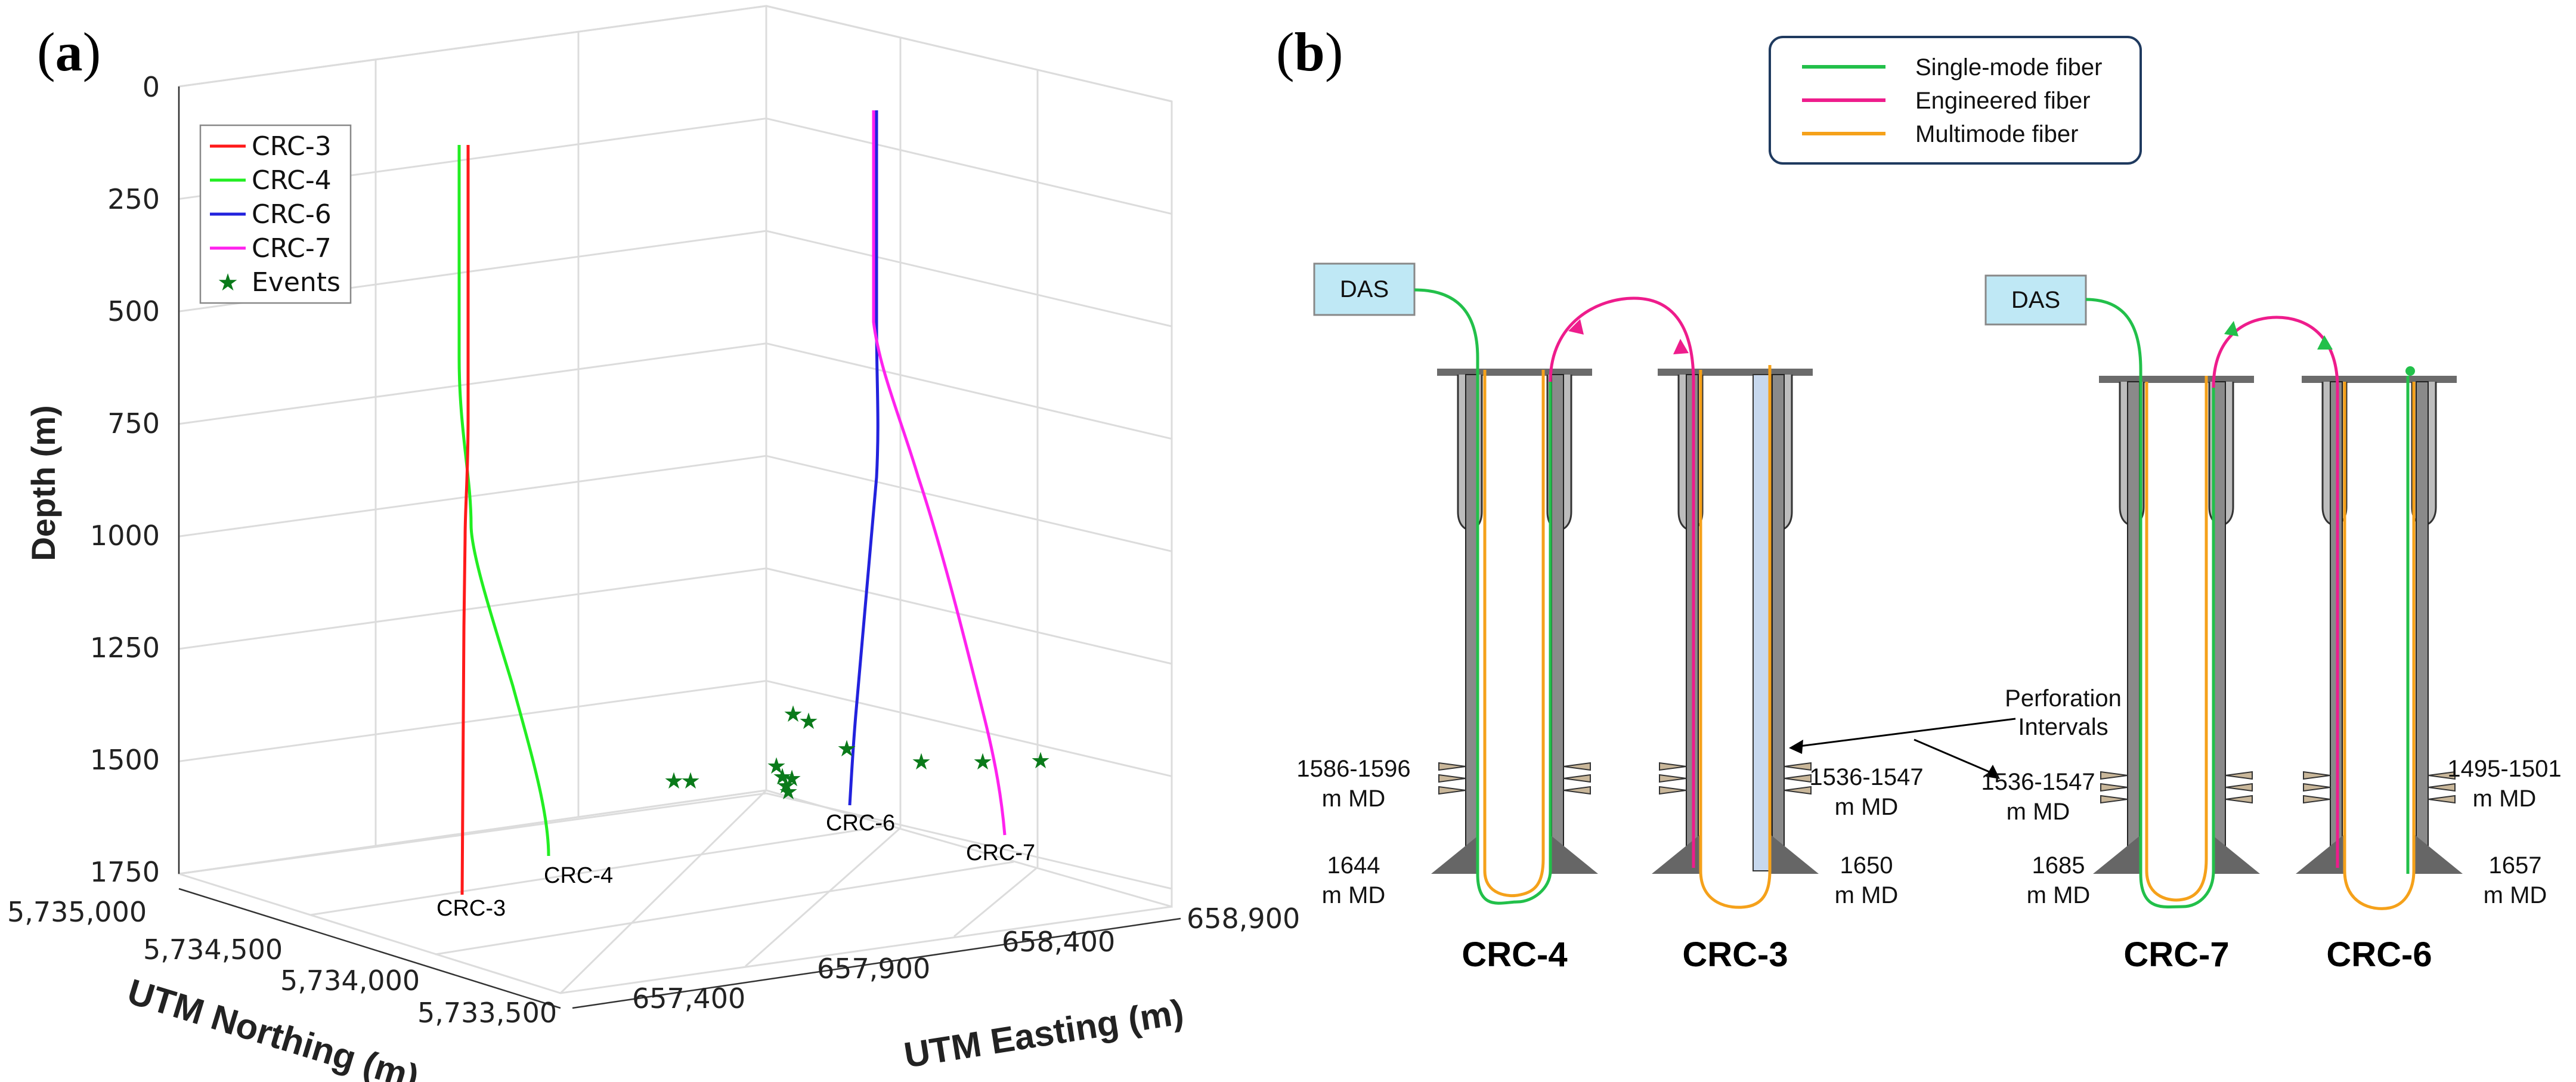  What do you see at coordinates (1867, 807) in the screenshot?
I see `crc-3-perf-unit: m MD` at bounding box center [1867, 807].